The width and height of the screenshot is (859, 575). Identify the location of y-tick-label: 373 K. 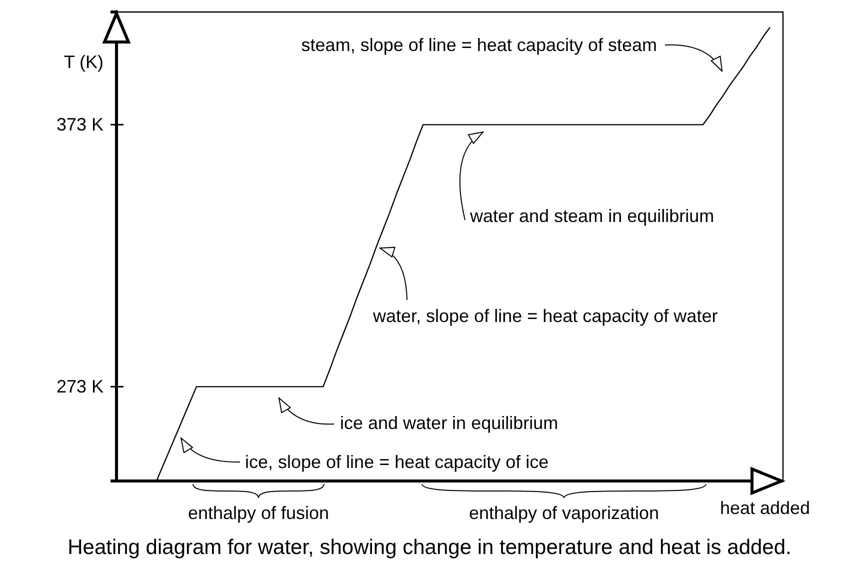
(80, 124).